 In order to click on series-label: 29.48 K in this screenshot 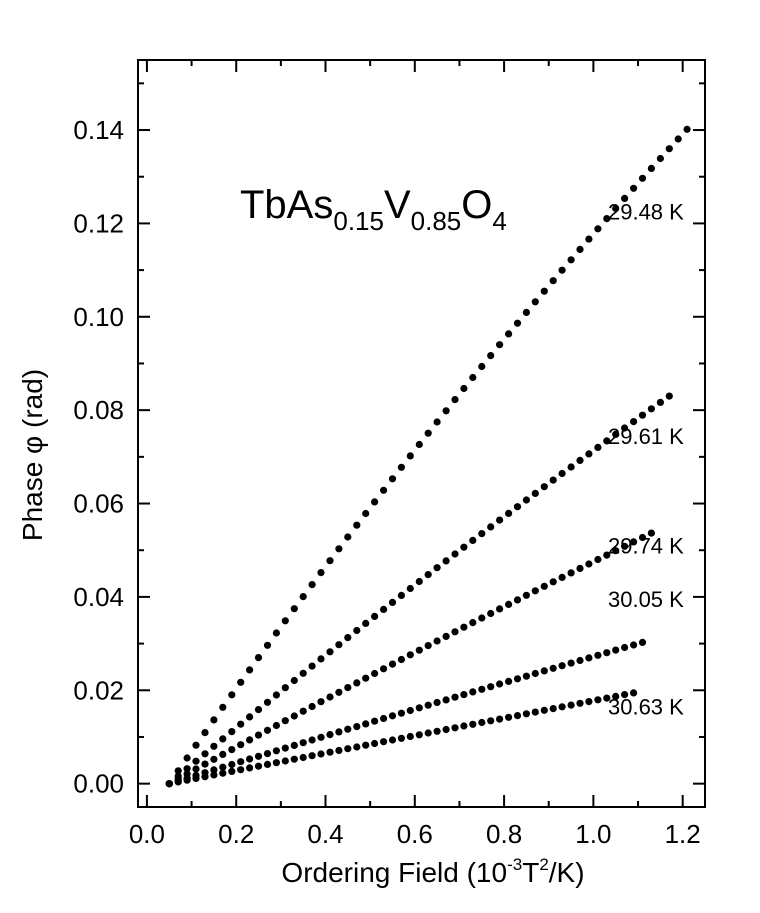, I will do `click(646, 212)`.